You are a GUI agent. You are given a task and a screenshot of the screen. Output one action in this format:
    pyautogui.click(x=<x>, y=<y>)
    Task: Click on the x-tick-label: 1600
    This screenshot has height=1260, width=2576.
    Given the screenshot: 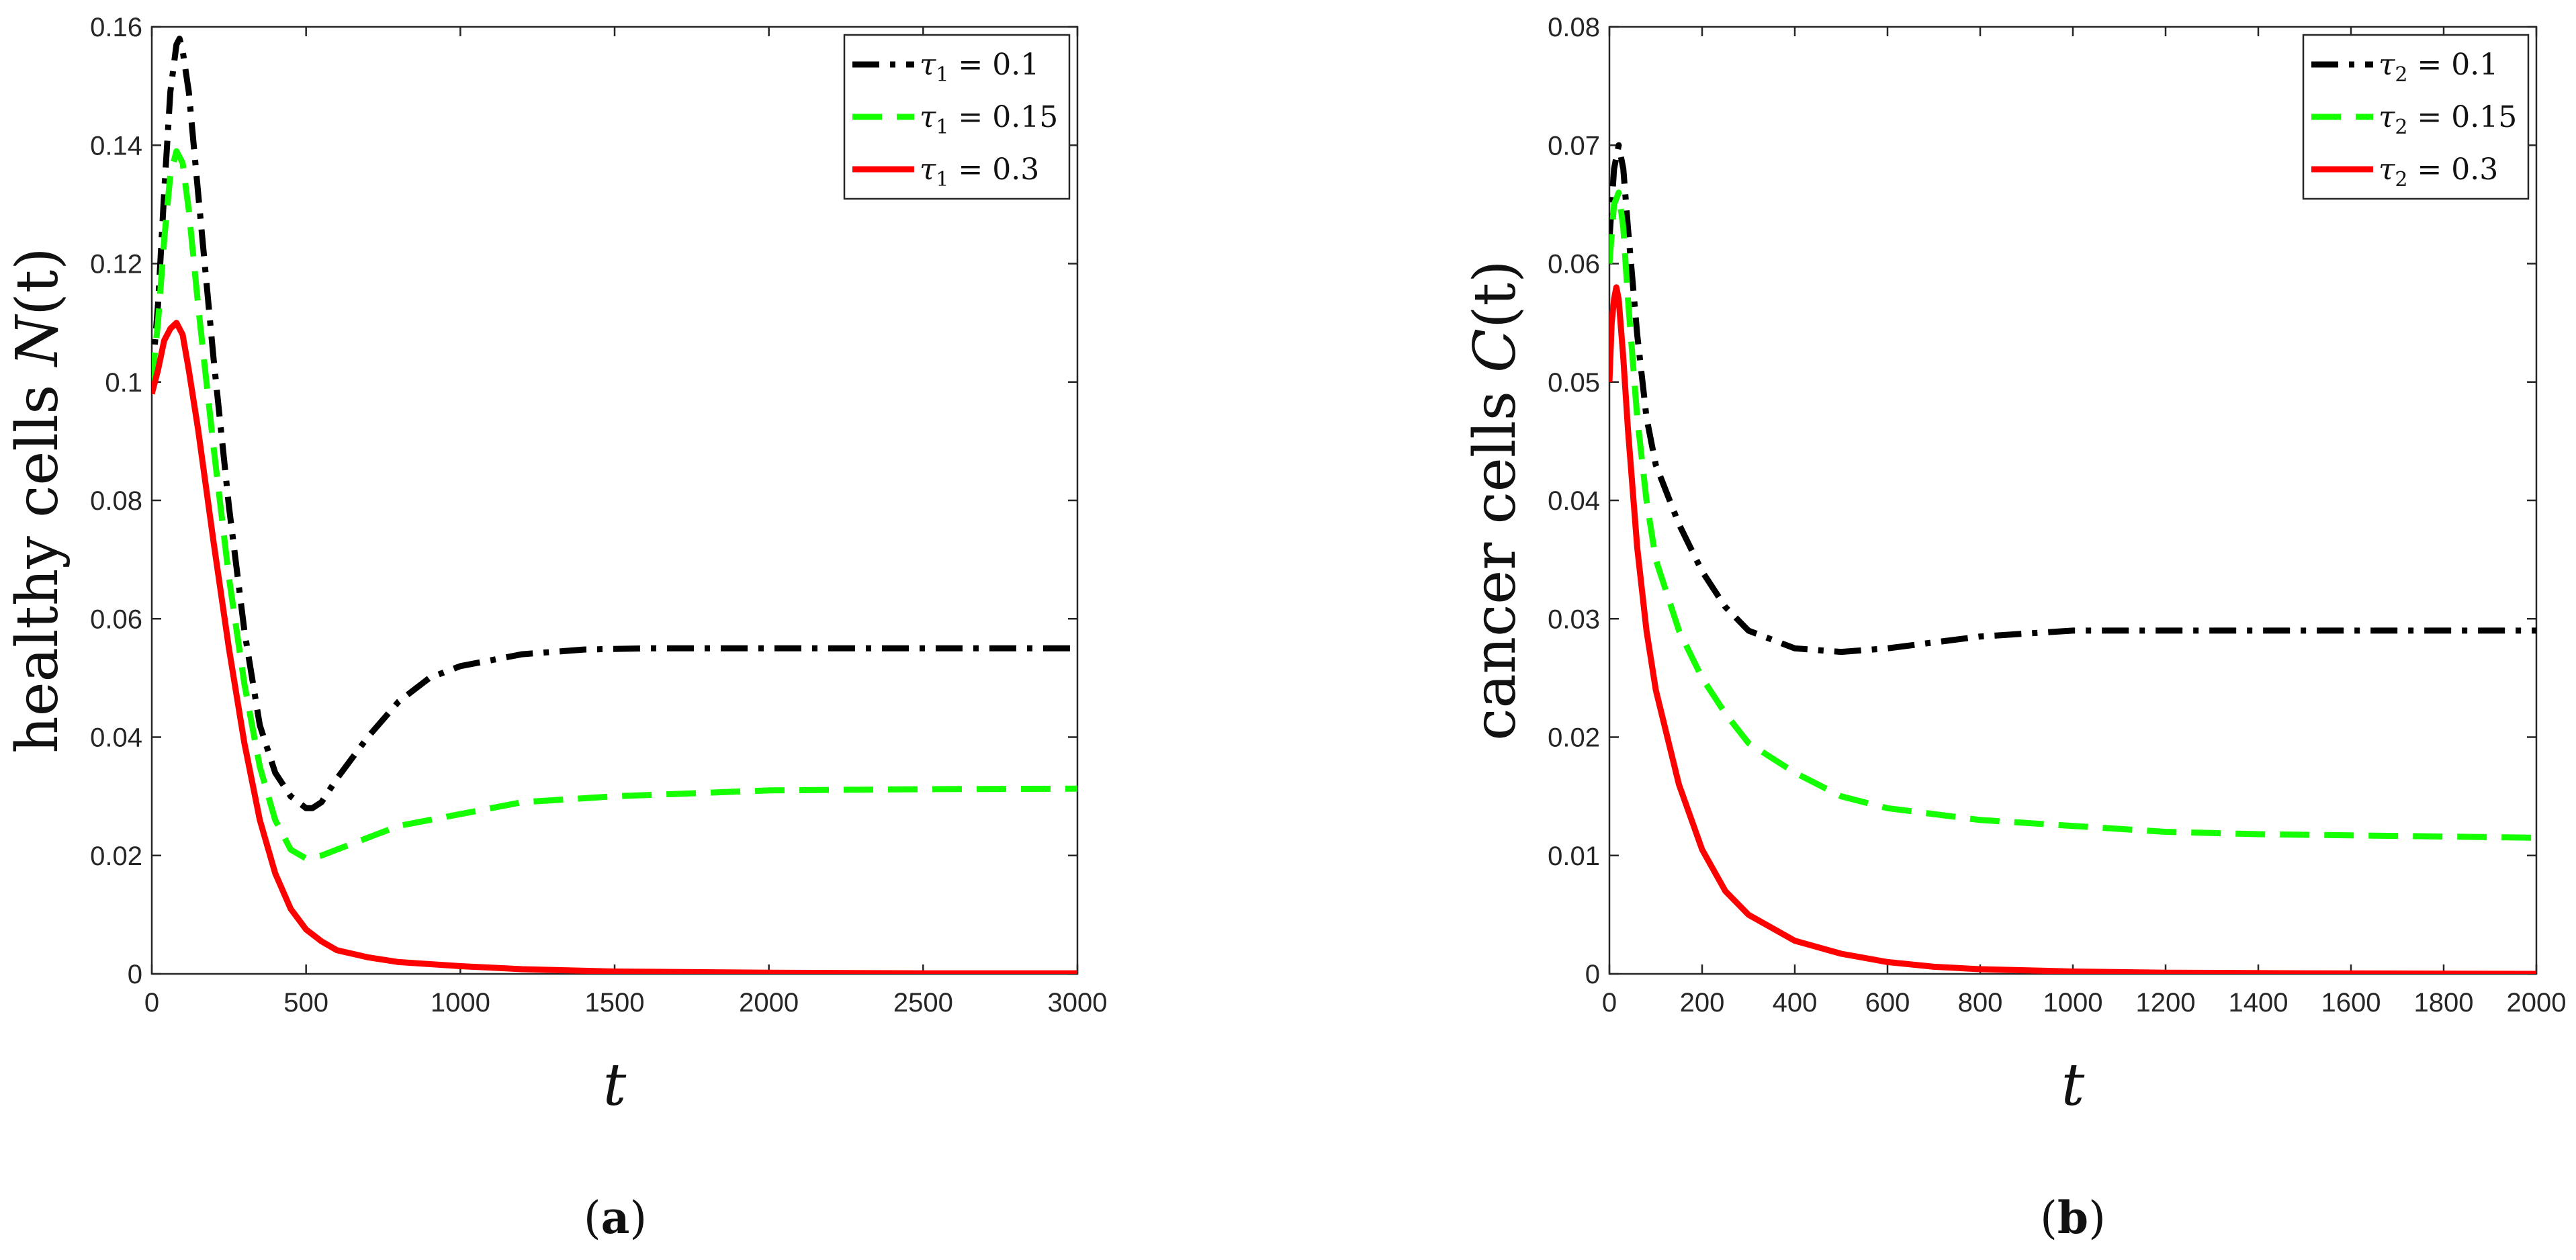 What is the action you would take?
    pyautogui.click(x=2351, y=1003)
    